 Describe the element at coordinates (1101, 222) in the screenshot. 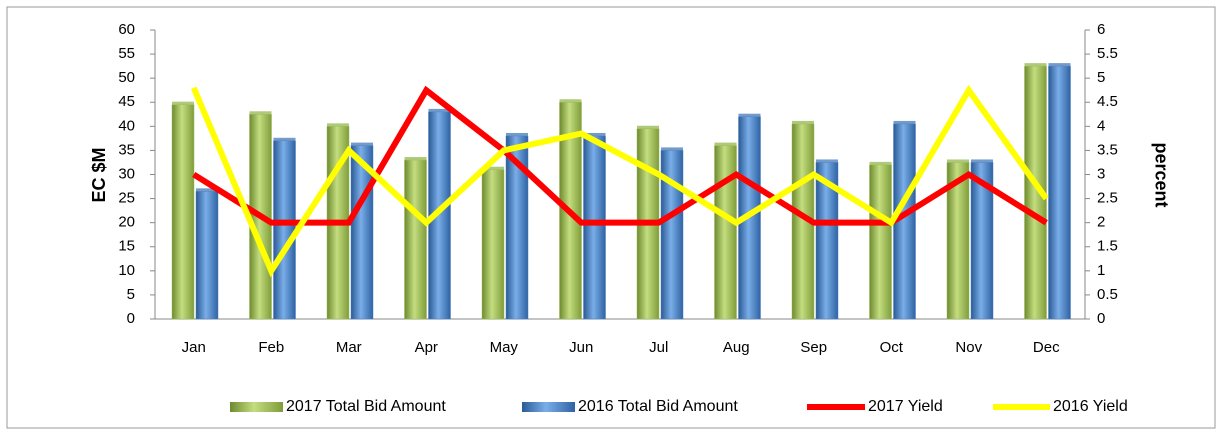

I see `y2-tick-label: 2` at that location.